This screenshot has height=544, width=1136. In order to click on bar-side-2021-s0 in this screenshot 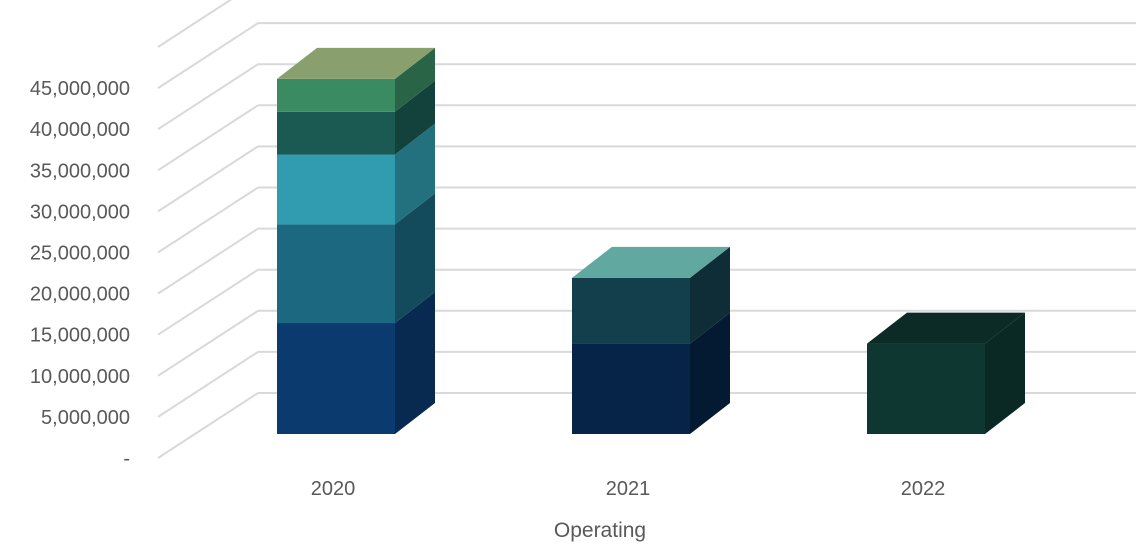, I will do `click(710, 373)`.